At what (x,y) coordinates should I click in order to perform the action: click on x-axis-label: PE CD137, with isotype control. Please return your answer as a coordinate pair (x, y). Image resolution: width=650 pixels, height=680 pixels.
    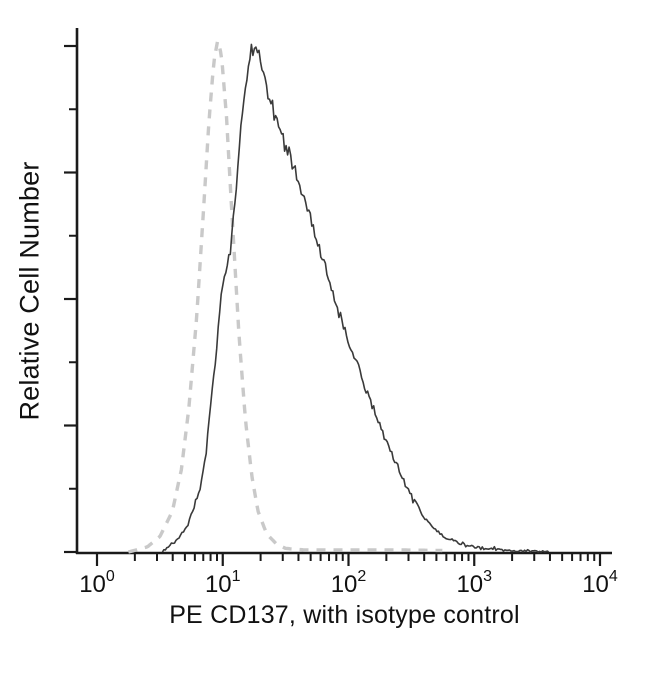
    Looking at the image, I should click on (344, 615).